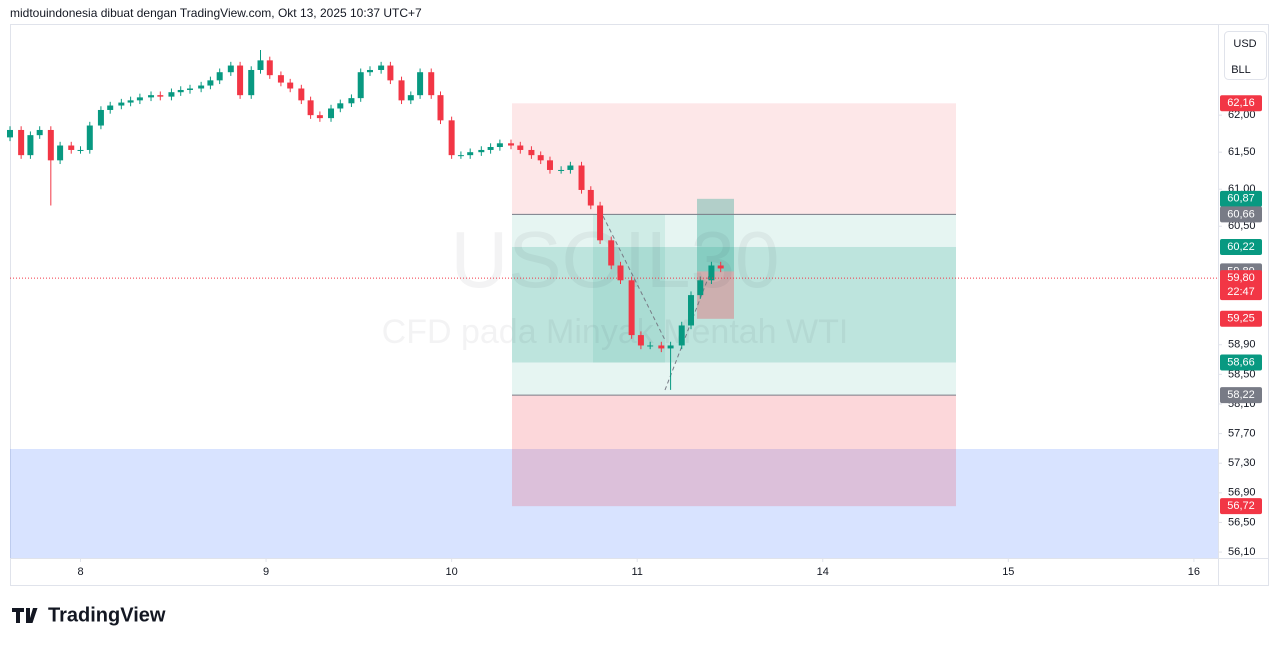 This screenshot has height=646, width=1281. What do you see at coordinates (1242, 374) in the screenshot?
I see `y-tick-label: 58,50` at bounding box center [1242, 374].